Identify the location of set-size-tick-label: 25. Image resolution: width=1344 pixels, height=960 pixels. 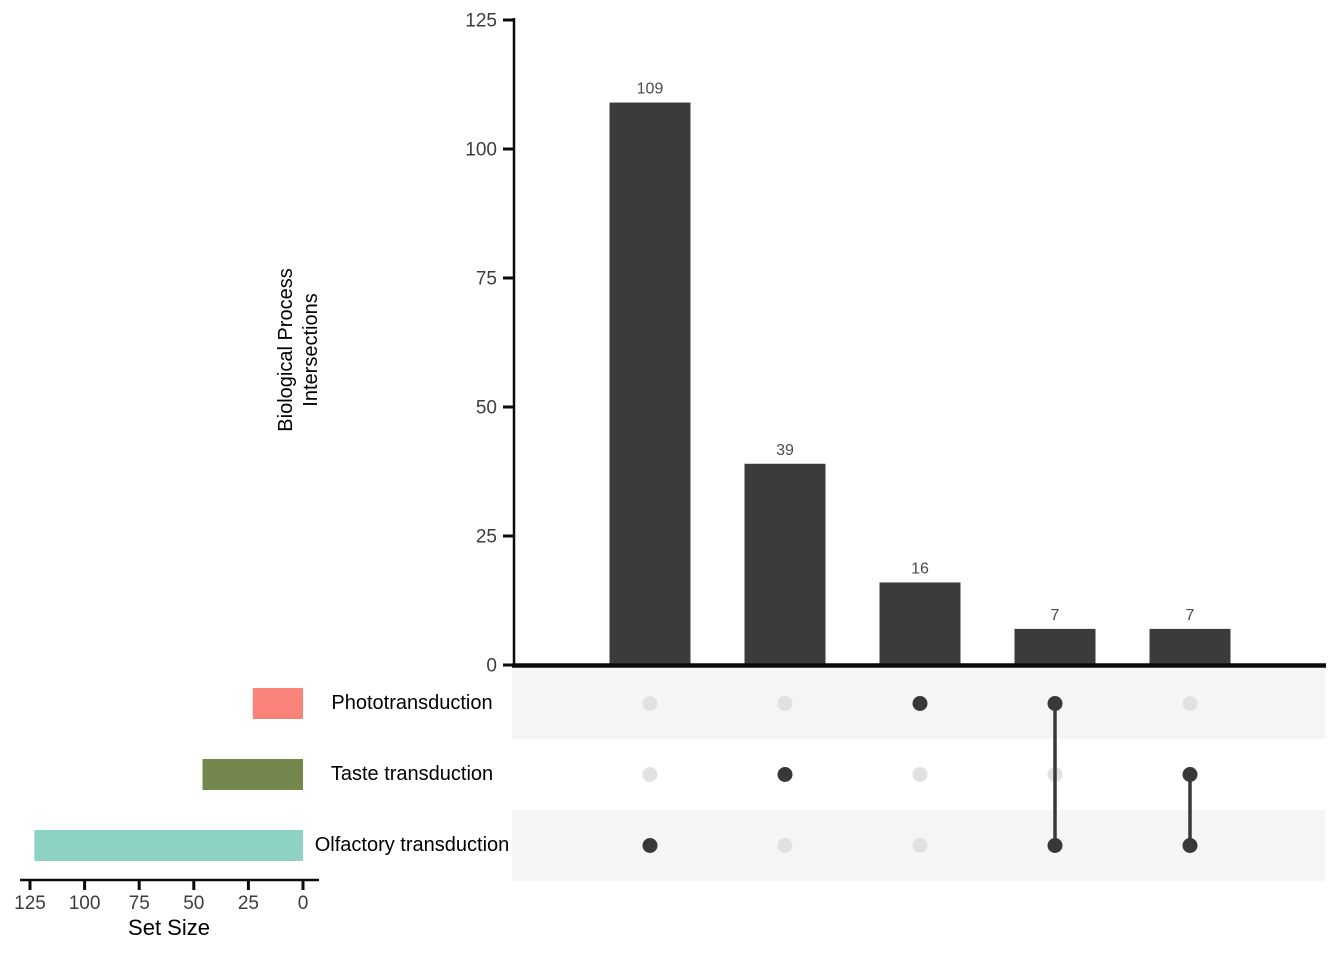
(248, 903).